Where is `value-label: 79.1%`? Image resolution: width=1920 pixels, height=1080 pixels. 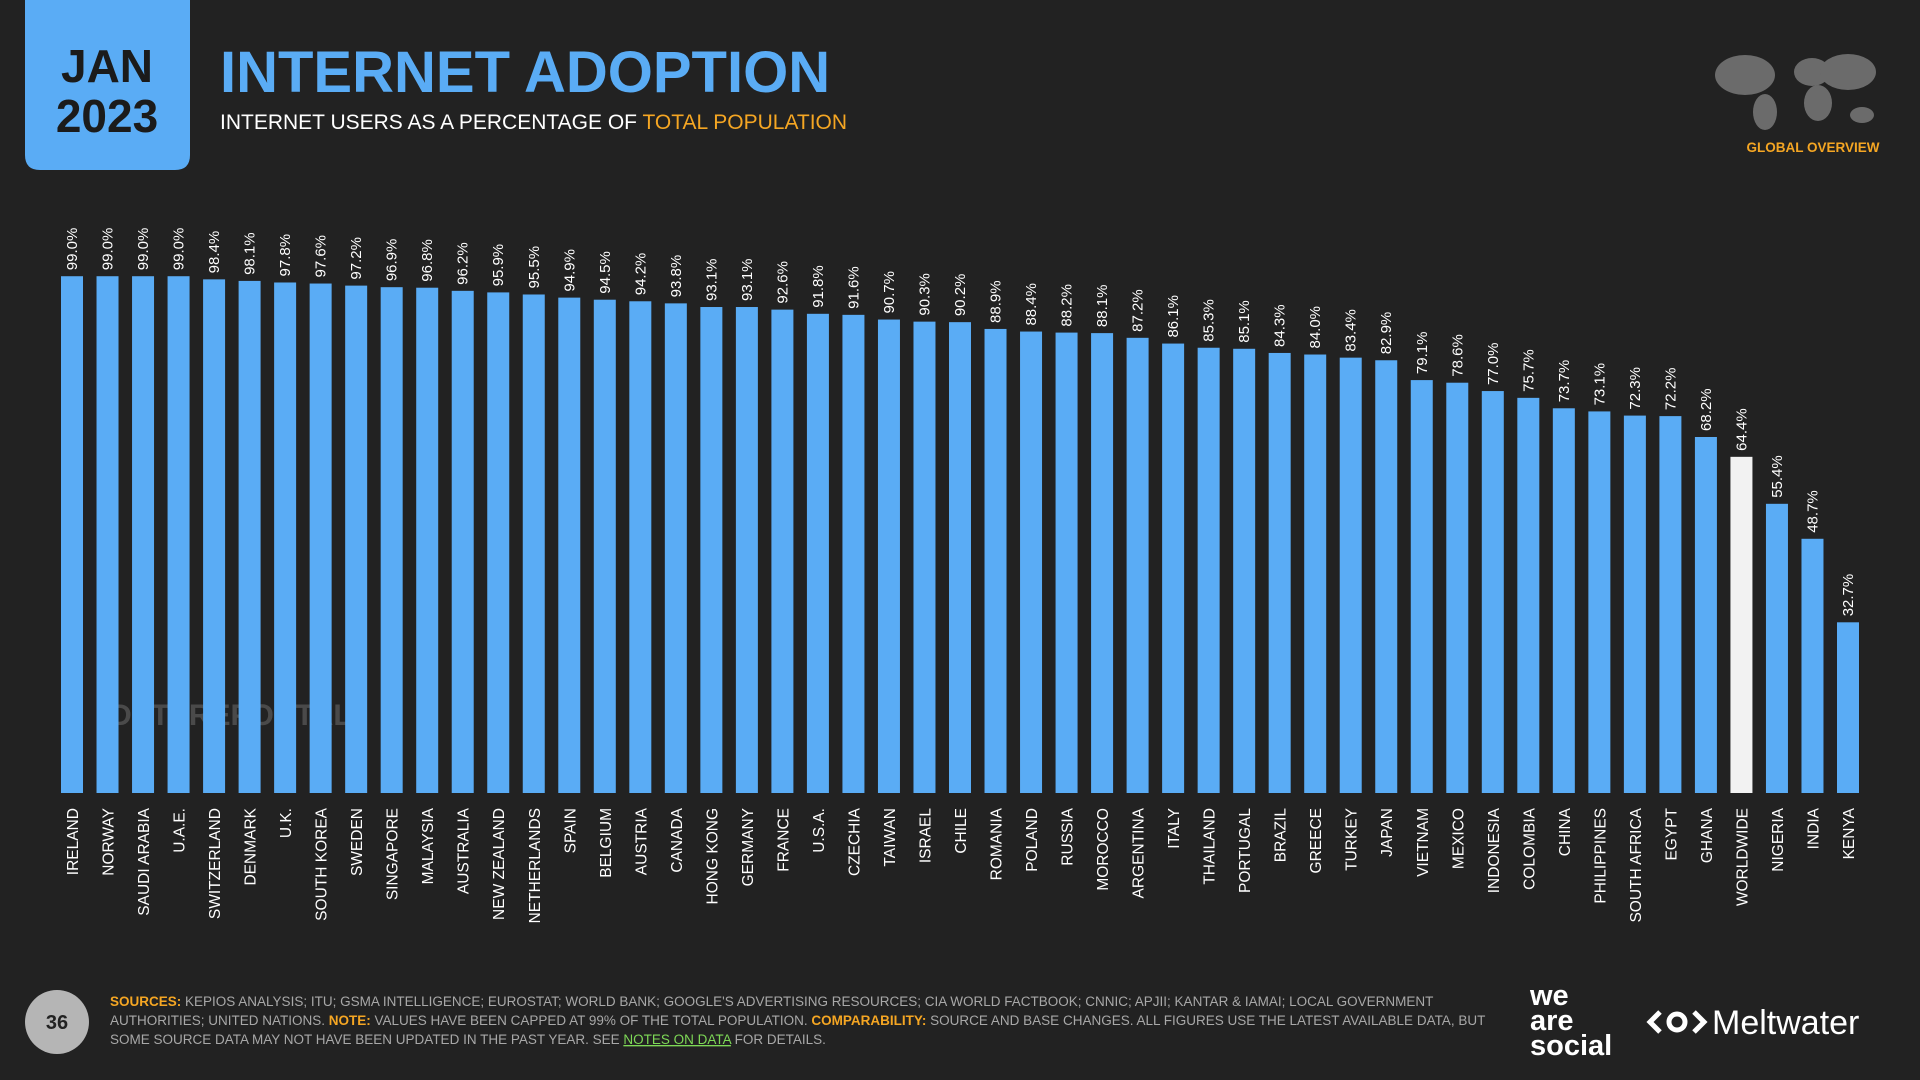
value-label: 79.1% is located at coordinates (1422, 353).